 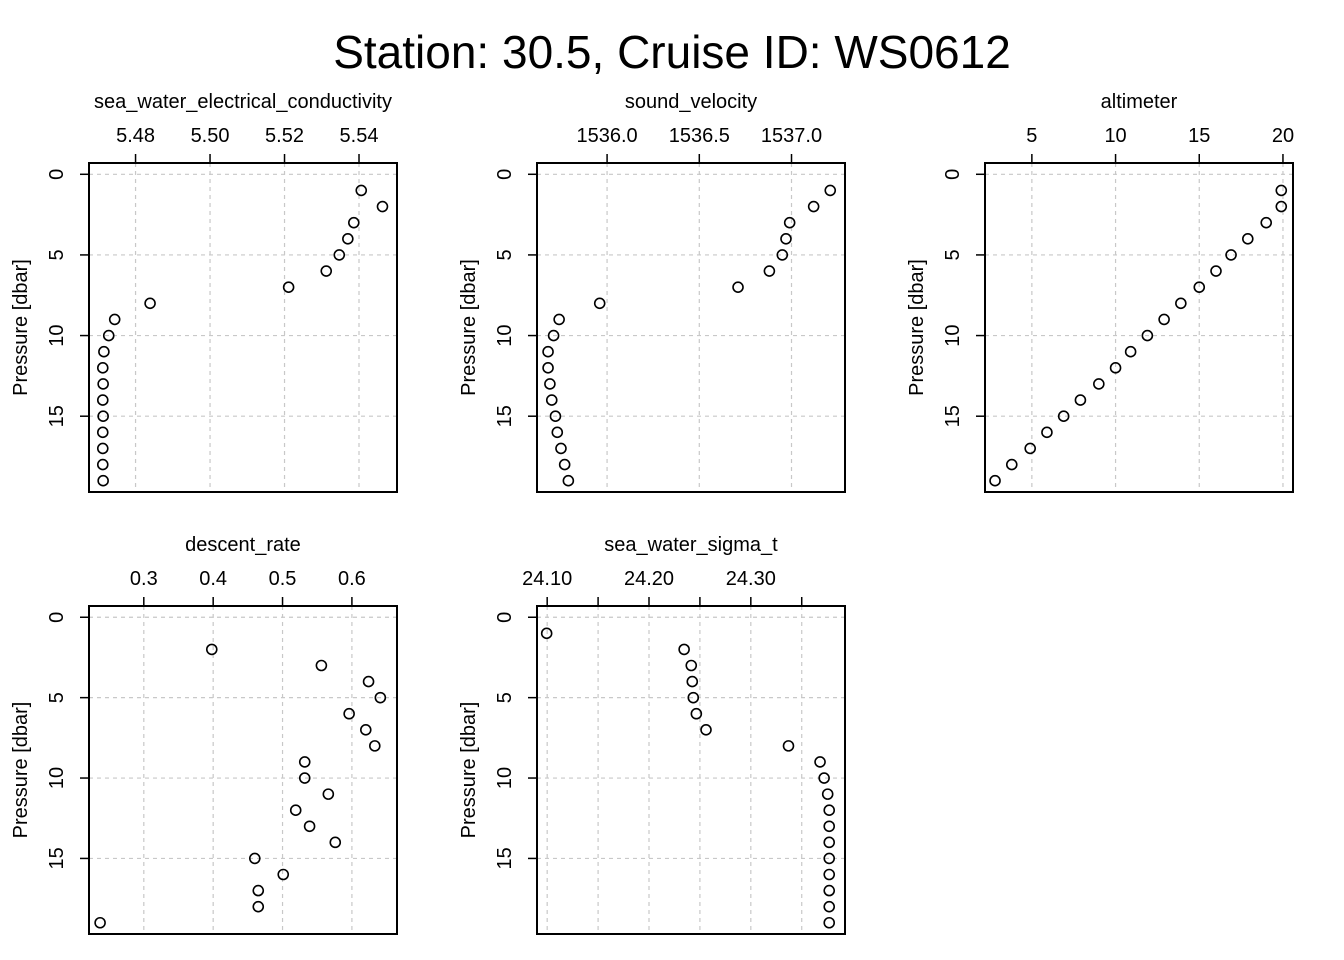 I want to click on x-tick-label: 0.6, so click(x=352, y=579).